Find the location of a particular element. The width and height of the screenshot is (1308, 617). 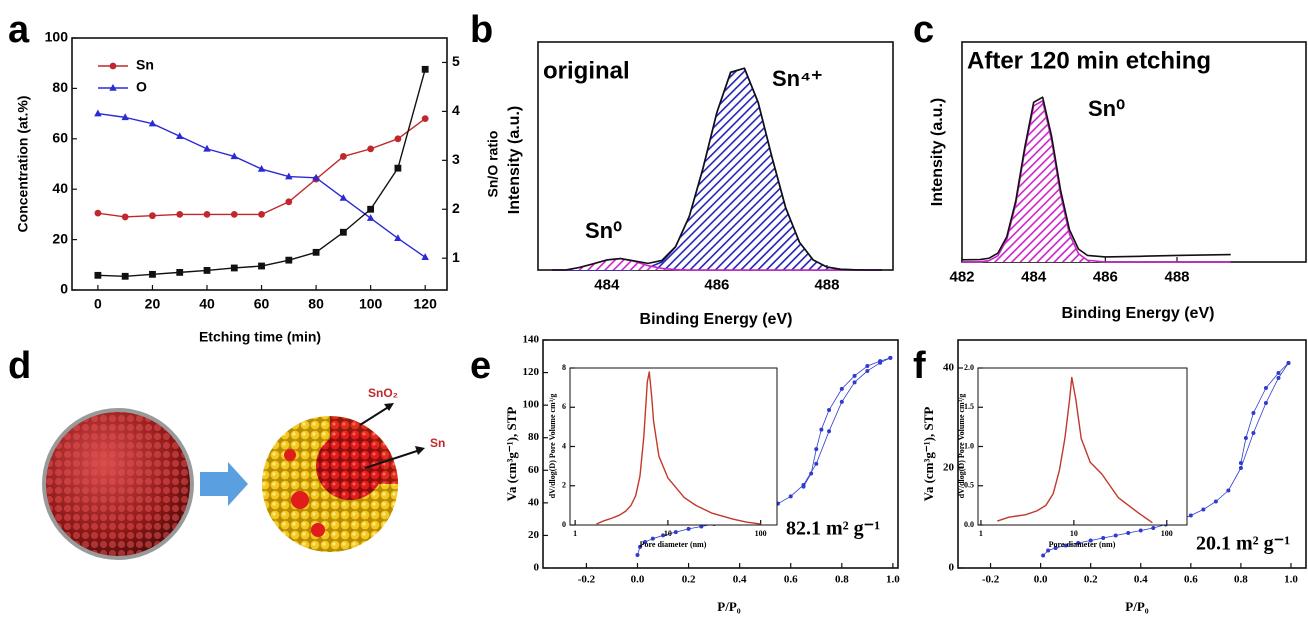

x-tick-label: 0 is located at coordinates (98, 303).